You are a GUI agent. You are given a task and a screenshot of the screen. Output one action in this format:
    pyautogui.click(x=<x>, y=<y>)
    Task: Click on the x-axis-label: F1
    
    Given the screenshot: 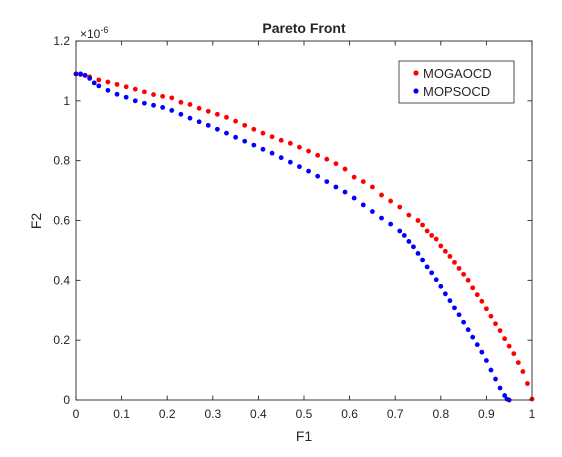 What is the action you would take?
    pyautogui.click(x=304, y=436)
    